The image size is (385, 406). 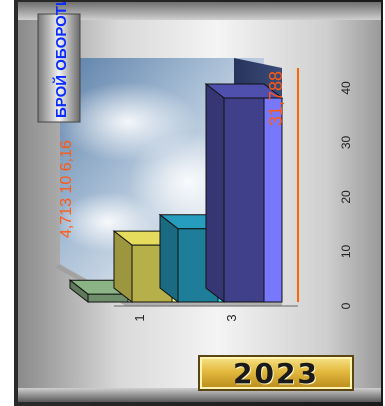 I want to click on y-tick-label: 40, so click(x=346, y=88).